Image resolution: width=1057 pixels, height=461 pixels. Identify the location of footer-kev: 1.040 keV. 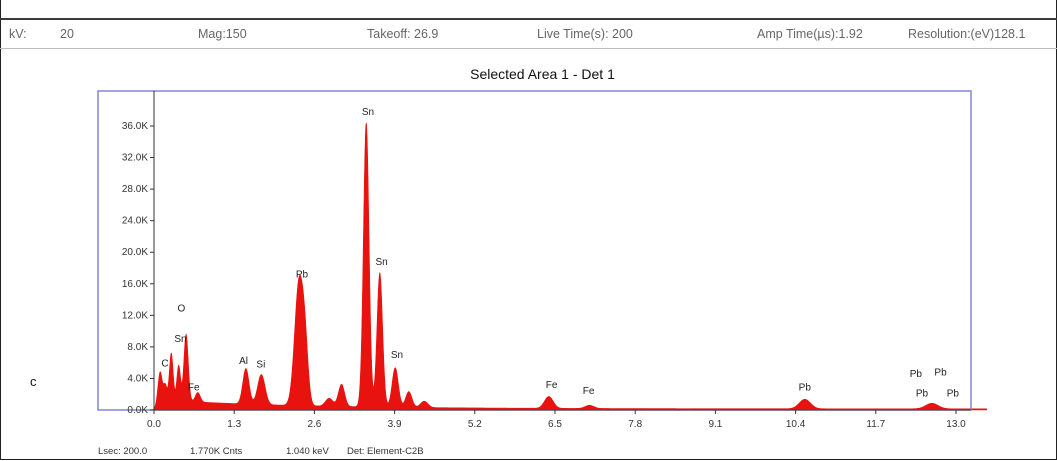
(307, 451).